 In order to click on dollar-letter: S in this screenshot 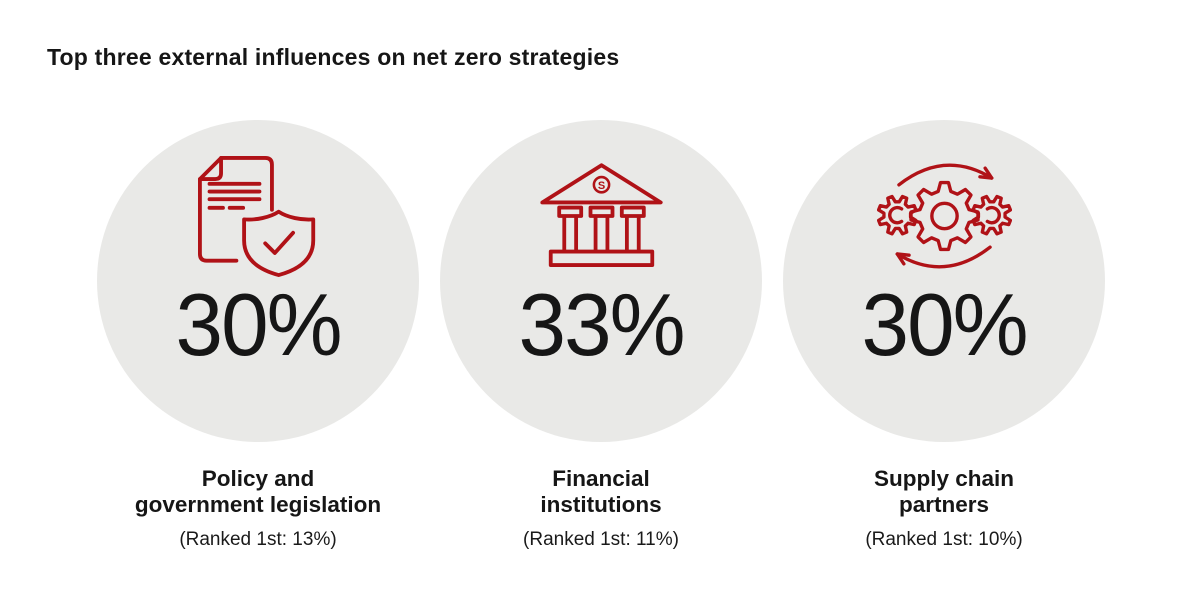, I will do `click(600, 186)`.